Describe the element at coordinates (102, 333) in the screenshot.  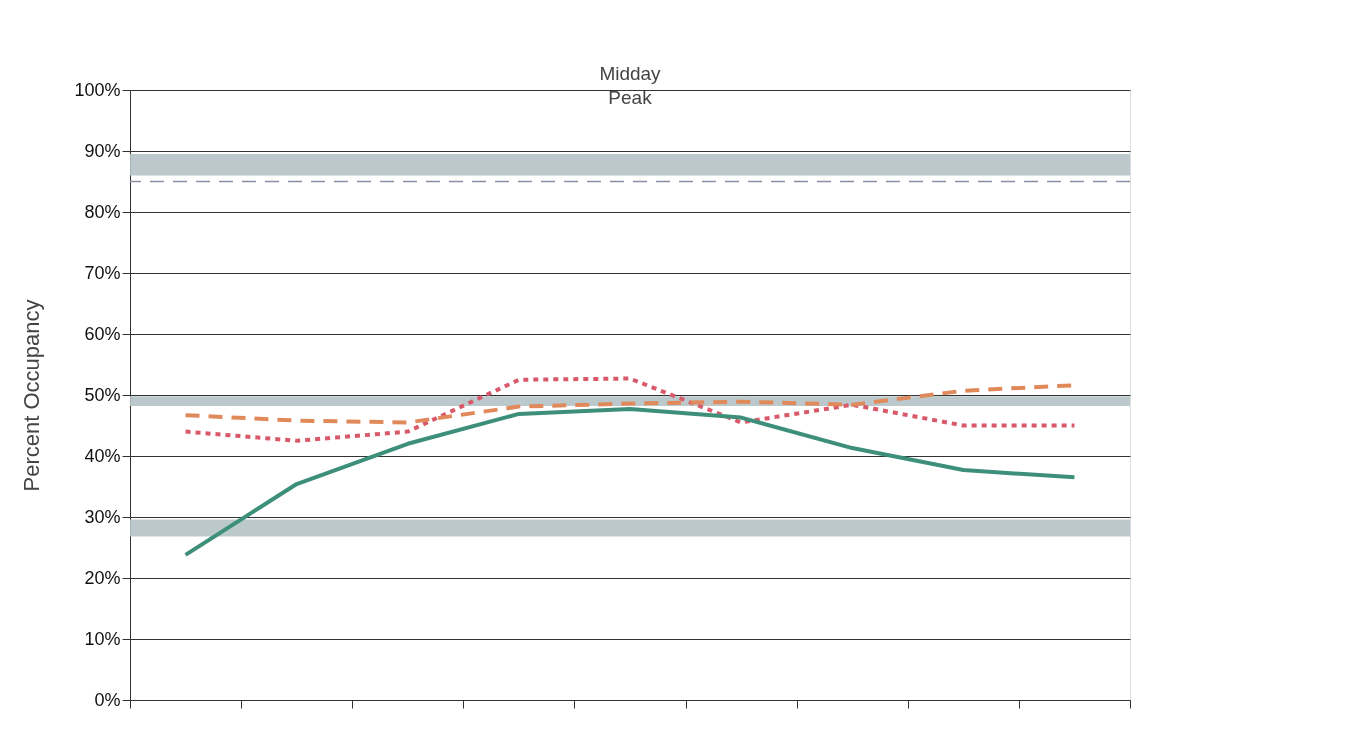
I see `y-tick-label: 60%` at that location.